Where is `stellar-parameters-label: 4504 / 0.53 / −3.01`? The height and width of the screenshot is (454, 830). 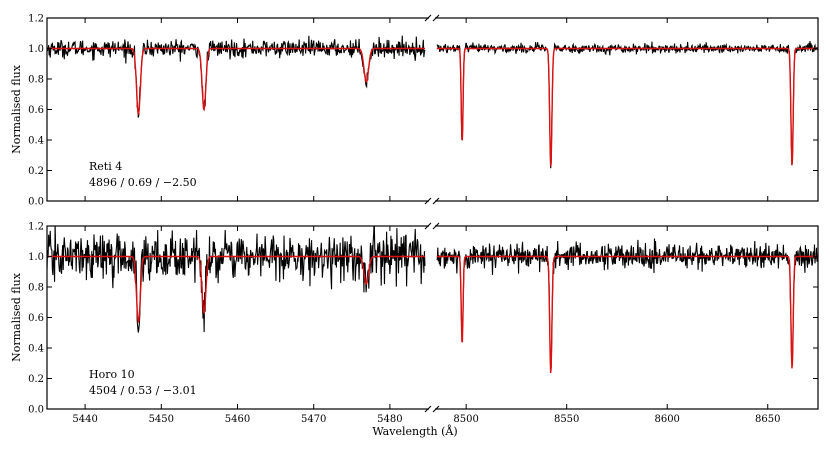
stellar-parameters-label: 4504 / 0.53 / −3.01 is located at coordinates (143, 390).